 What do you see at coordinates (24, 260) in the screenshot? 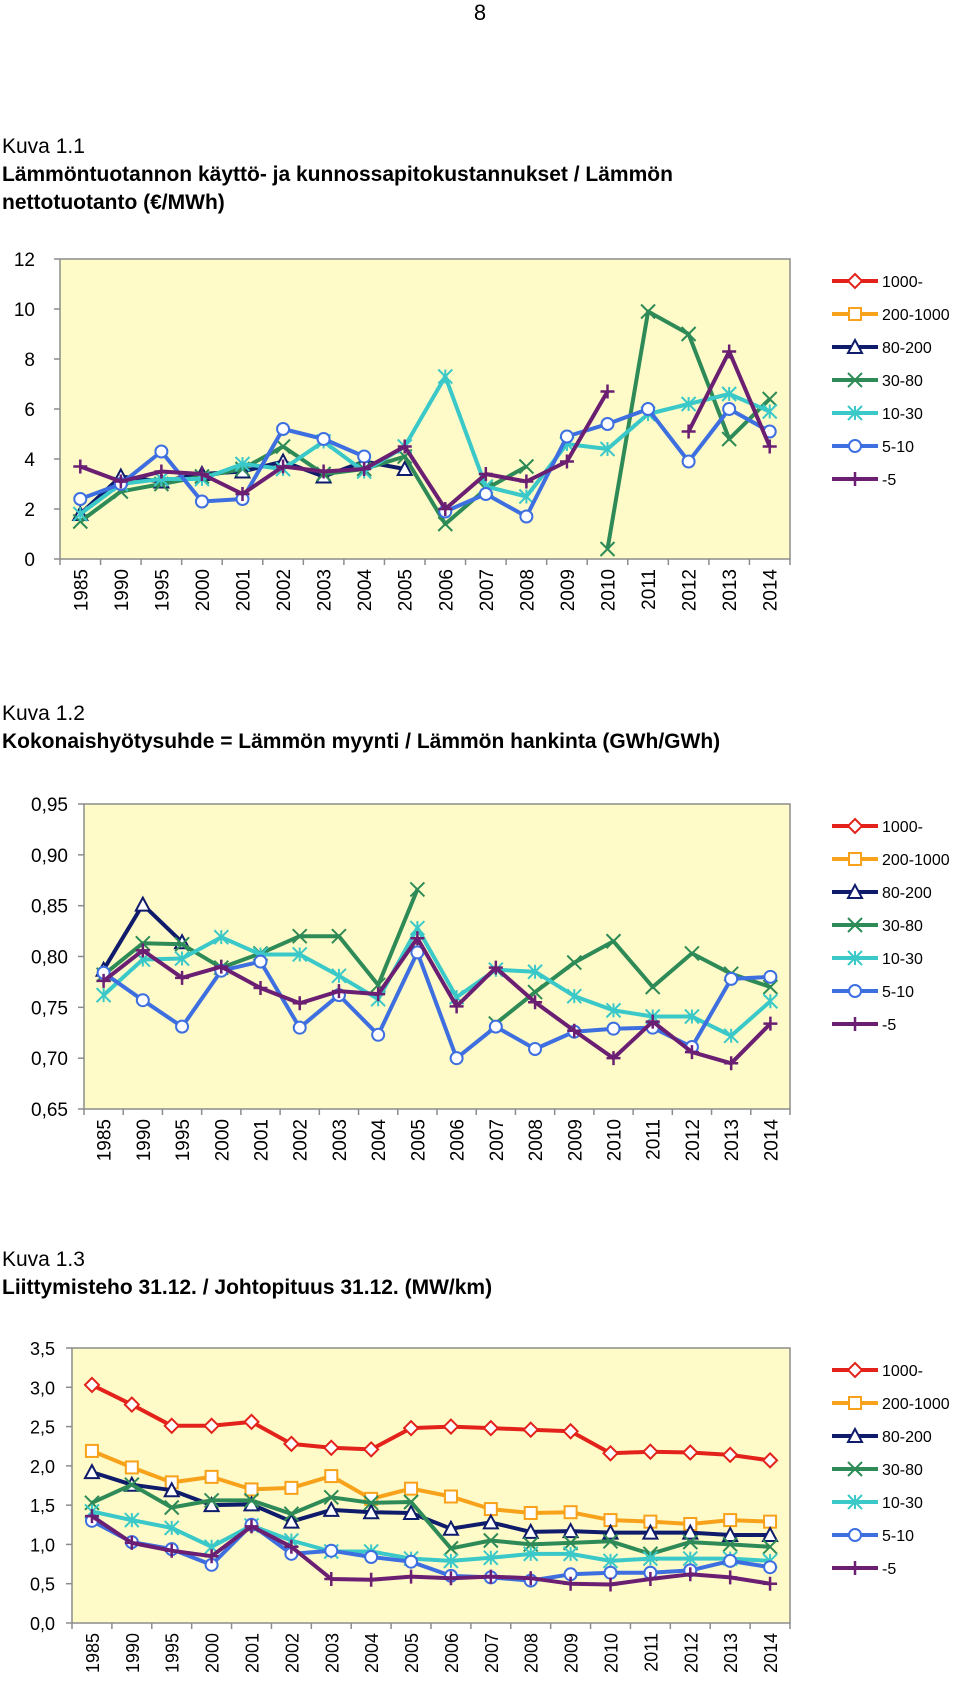
I see `y-tick-label: 12` at bounding box center [24, 260].